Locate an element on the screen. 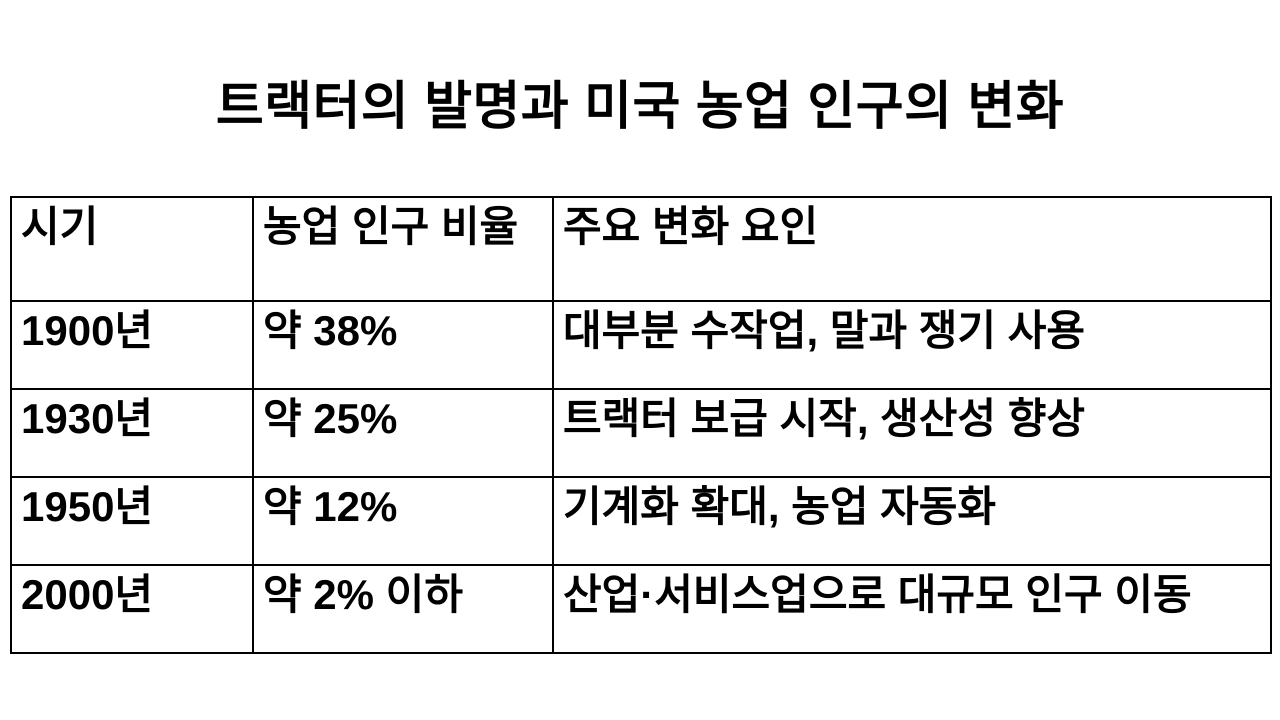  table-row-2000: 2000년 약 2% 이하 산업·서비스업으로 대규모 인구 이동 is located at coordinates (641, 609).